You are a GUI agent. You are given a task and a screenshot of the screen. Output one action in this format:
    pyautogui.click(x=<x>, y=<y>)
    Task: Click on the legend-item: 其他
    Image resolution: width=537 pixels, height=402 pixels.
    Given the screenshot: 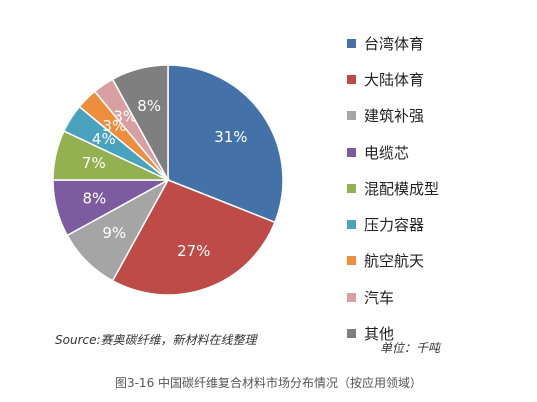 What is the action you would take?
    pyautogui.click(x=393, y=333)
    